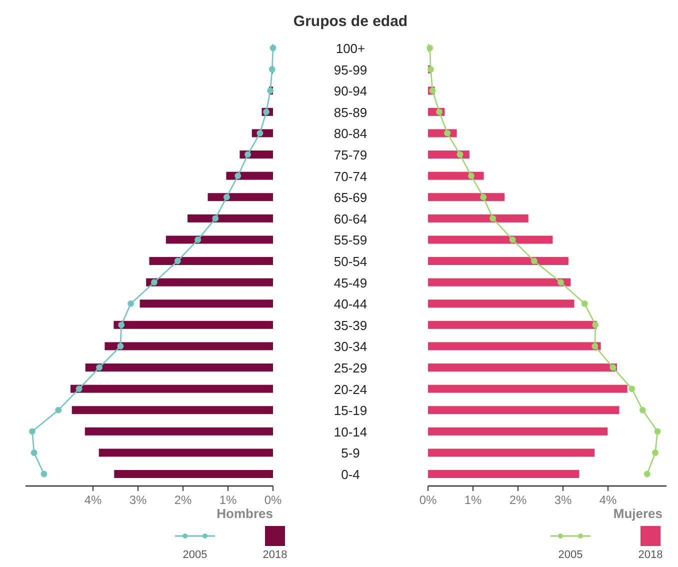  Describe the element at coordinates (351, 304) in the screenshot. I see `y-tick-label: 40-44` at that location.